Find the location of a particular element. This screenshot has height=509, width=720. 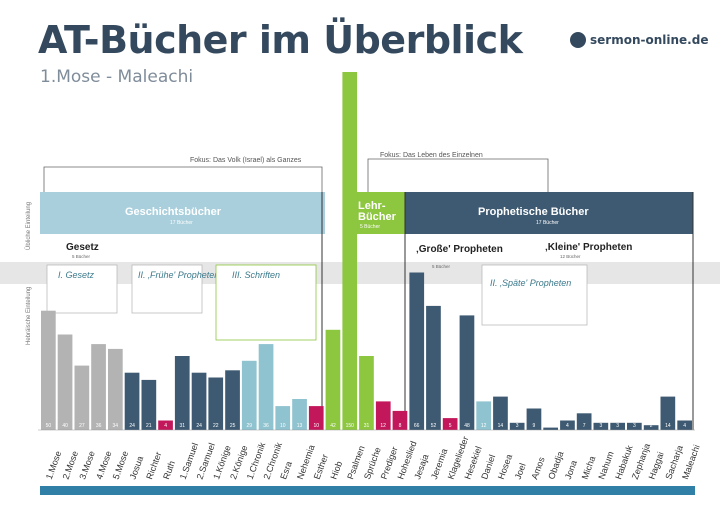

box-gesetz-title: I. Gesetz is located at coordinates (76, 275).